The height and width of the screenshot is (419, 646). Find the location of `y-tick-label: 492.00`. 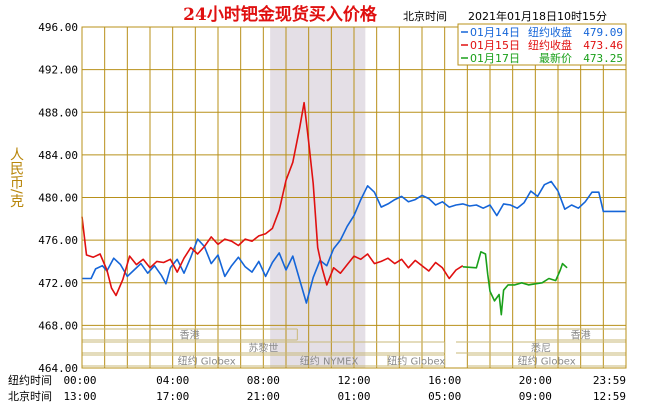

y-tick-label: 492.00 is located at coordinates (58, 70).